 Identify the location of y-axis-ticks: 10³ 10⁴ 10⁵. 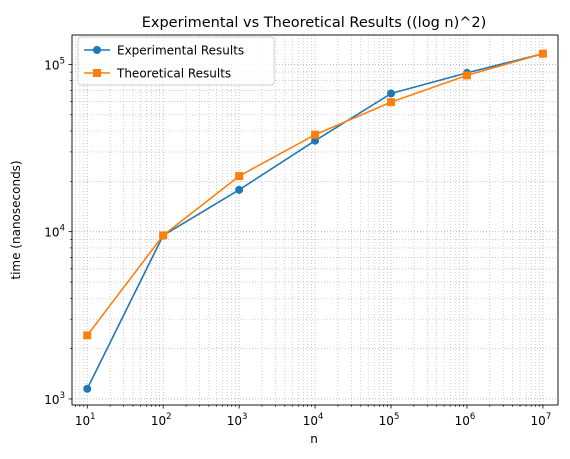
(58, 231).